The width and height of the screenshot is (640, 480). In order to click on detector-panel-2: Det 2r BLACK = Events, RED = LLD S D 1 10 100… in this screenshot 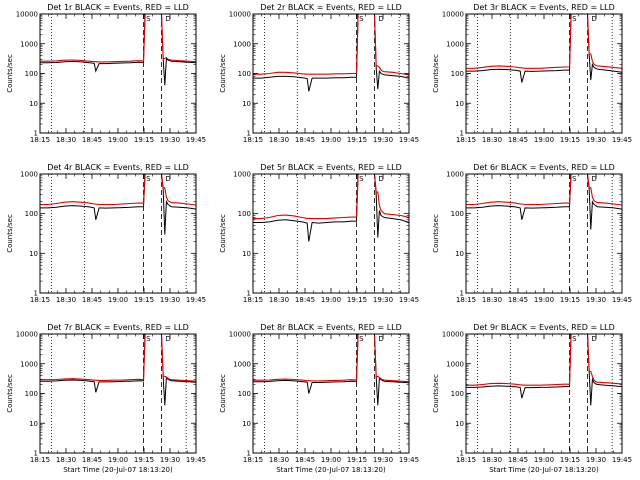, I will do `click(319, 80)`.